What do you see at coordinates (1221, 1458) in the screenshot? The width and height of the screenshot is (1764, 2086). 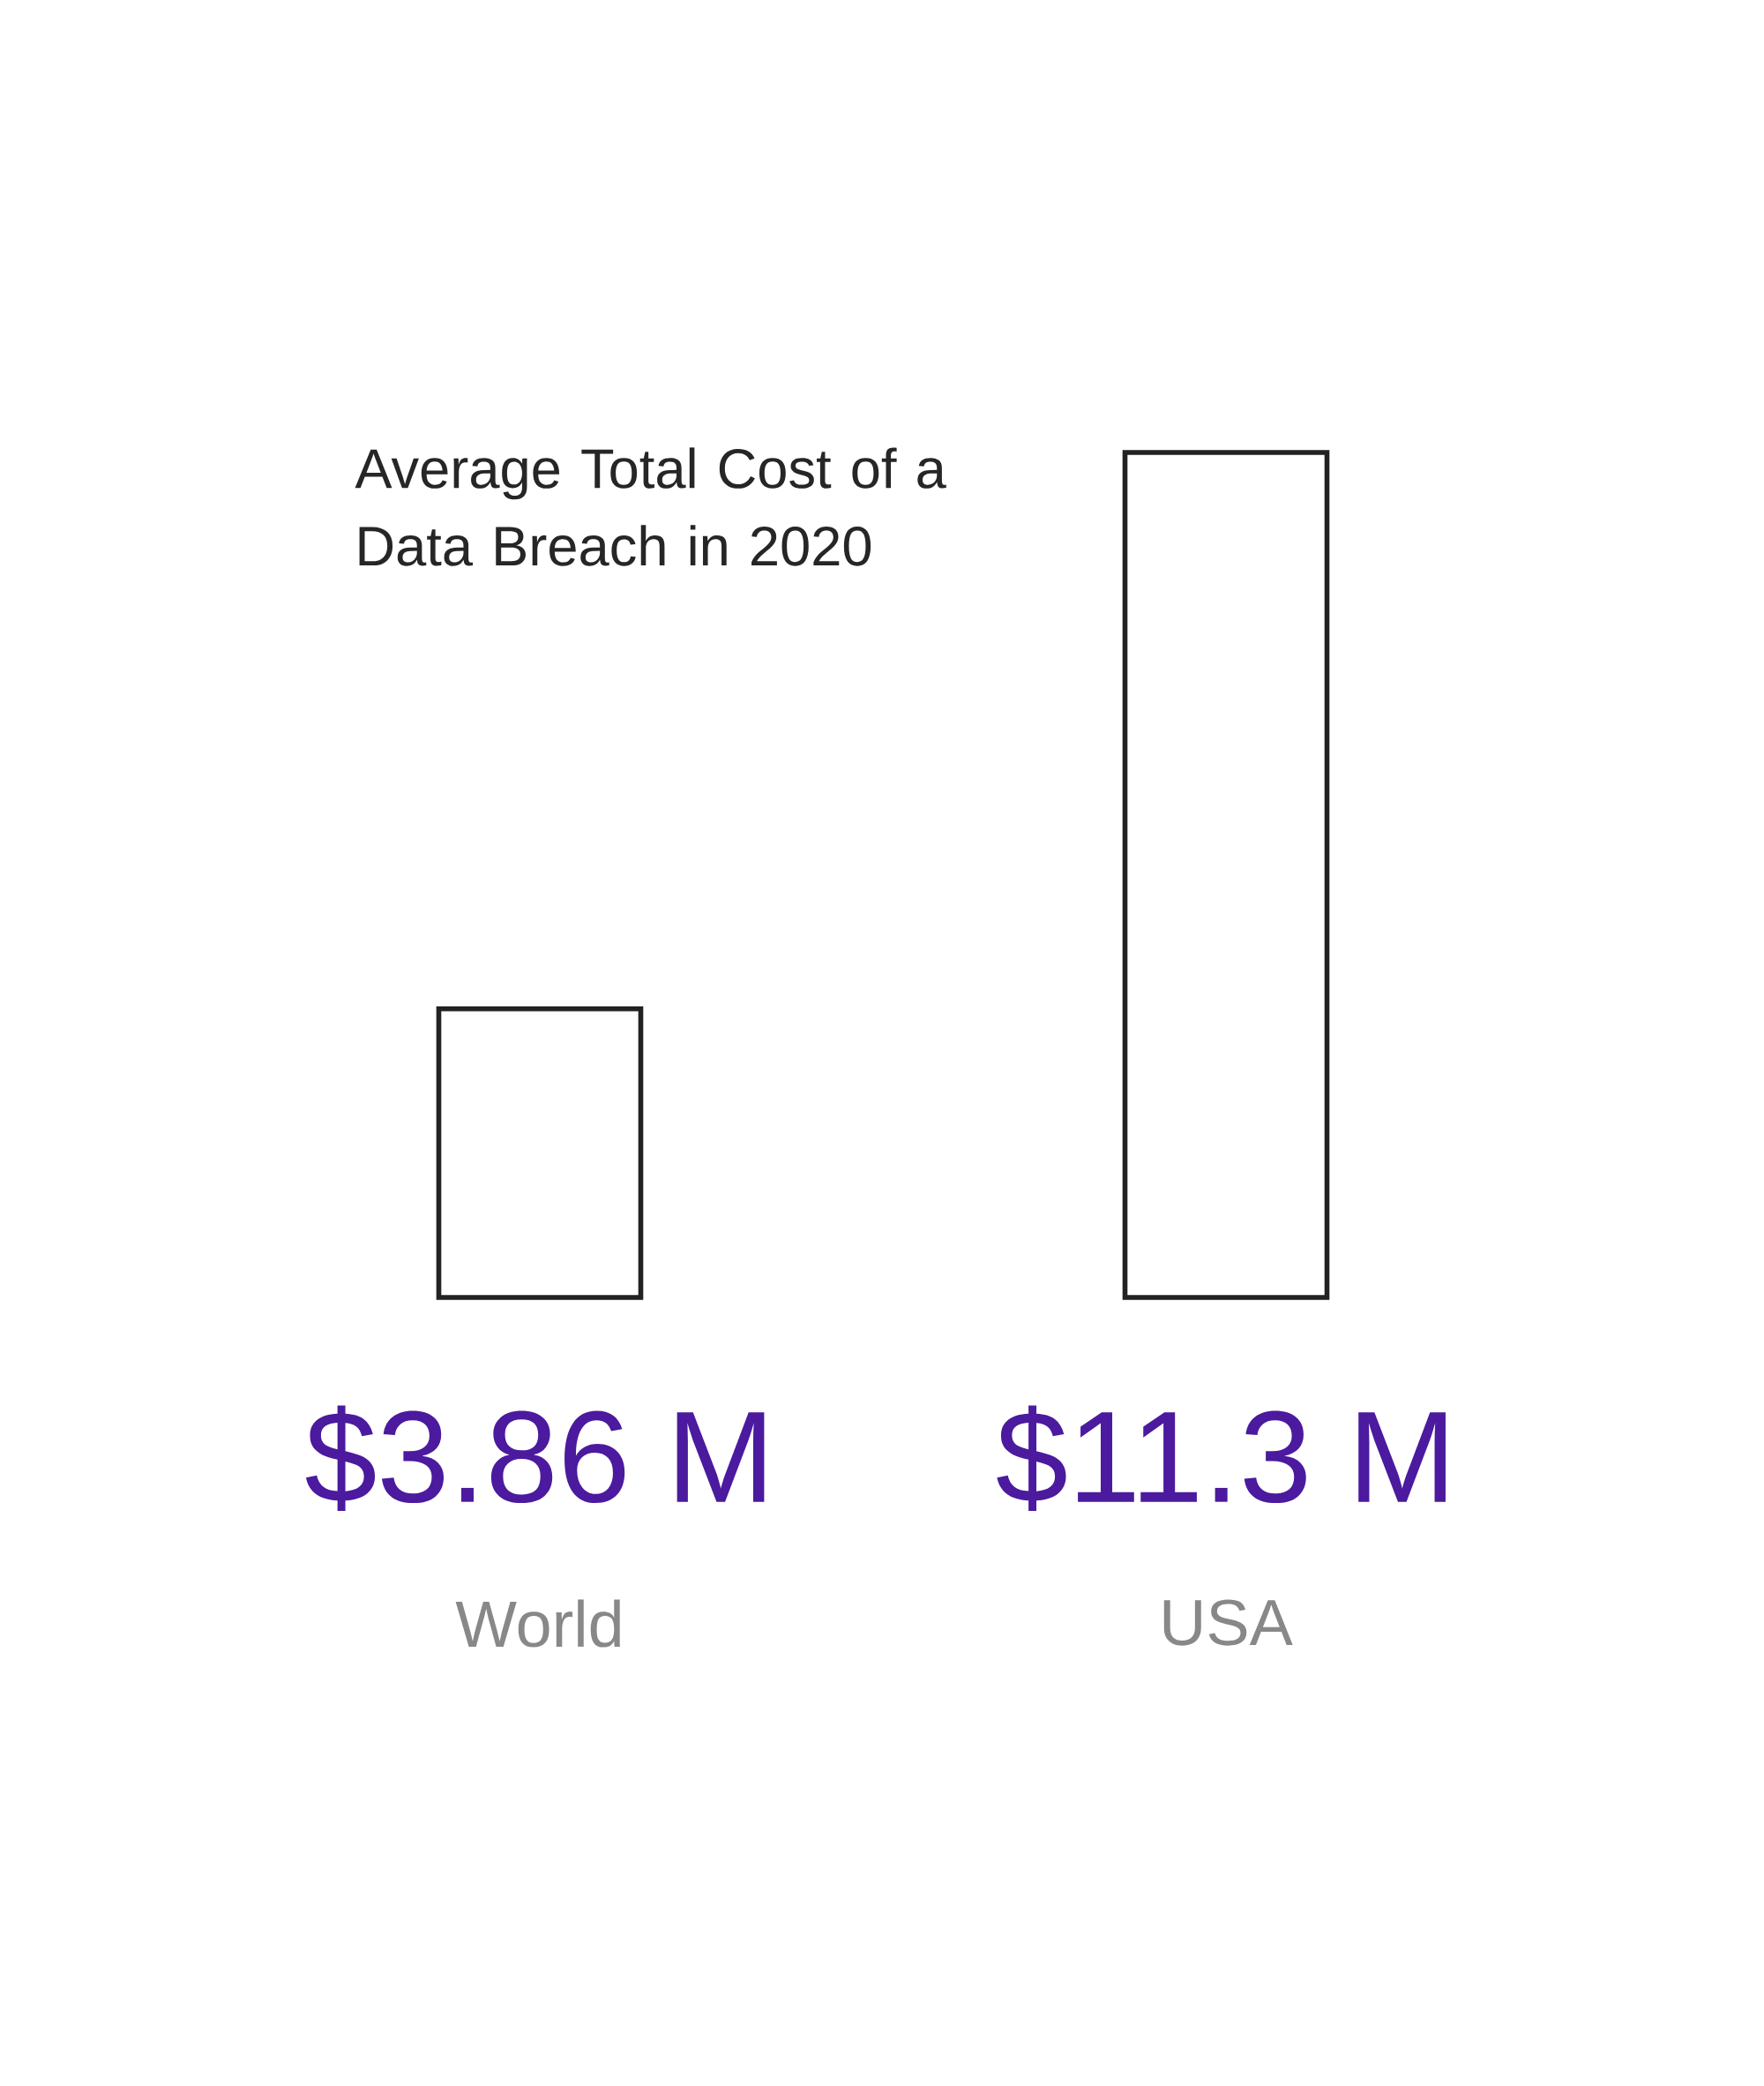 I see `data-label: $11.3 M` at bounding box center [1221, 1458].